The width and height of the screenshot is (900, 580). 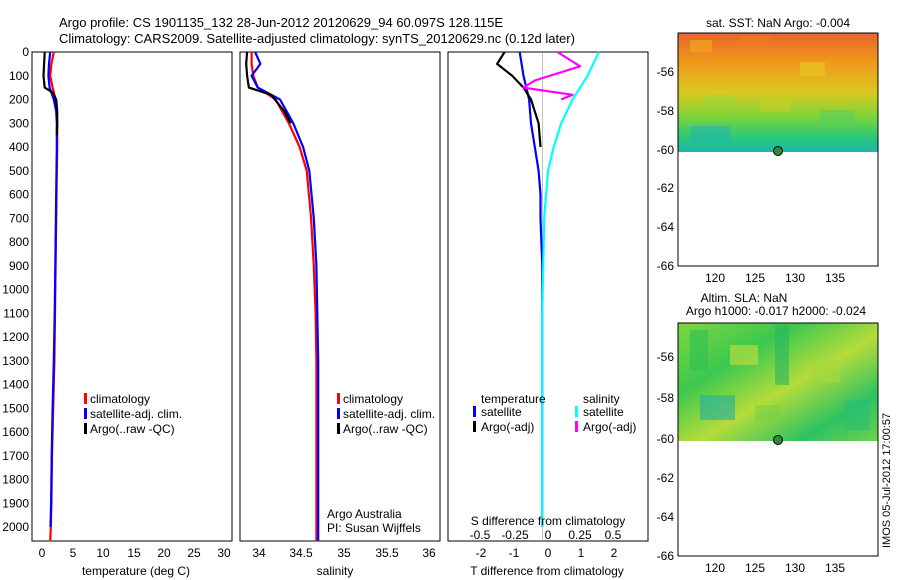 I want to click on sla-xtick: 120, so click(x=715, y=568).